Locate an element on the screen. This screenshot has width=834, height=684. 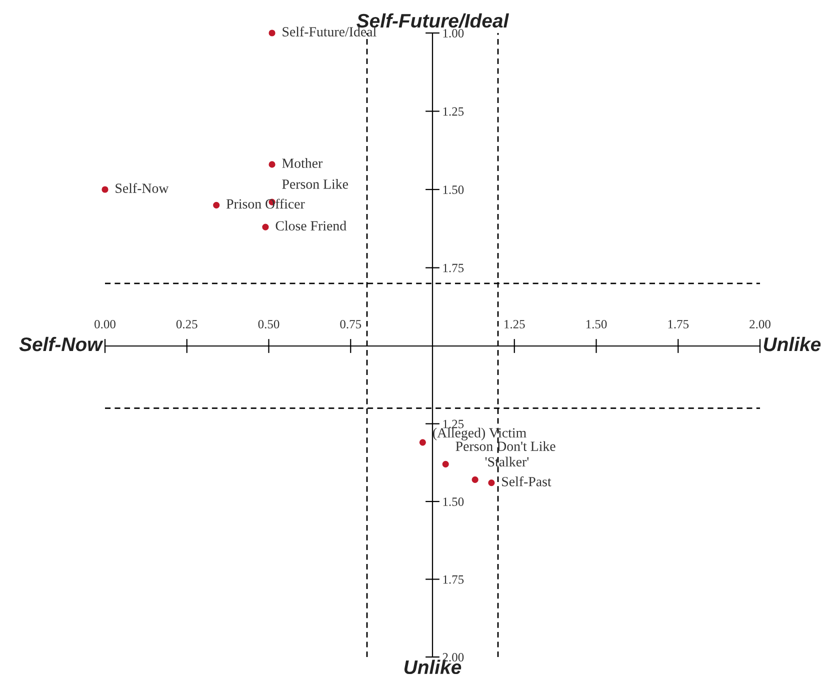
x-axis-title: Unlike is located at coordinates (433, 667).